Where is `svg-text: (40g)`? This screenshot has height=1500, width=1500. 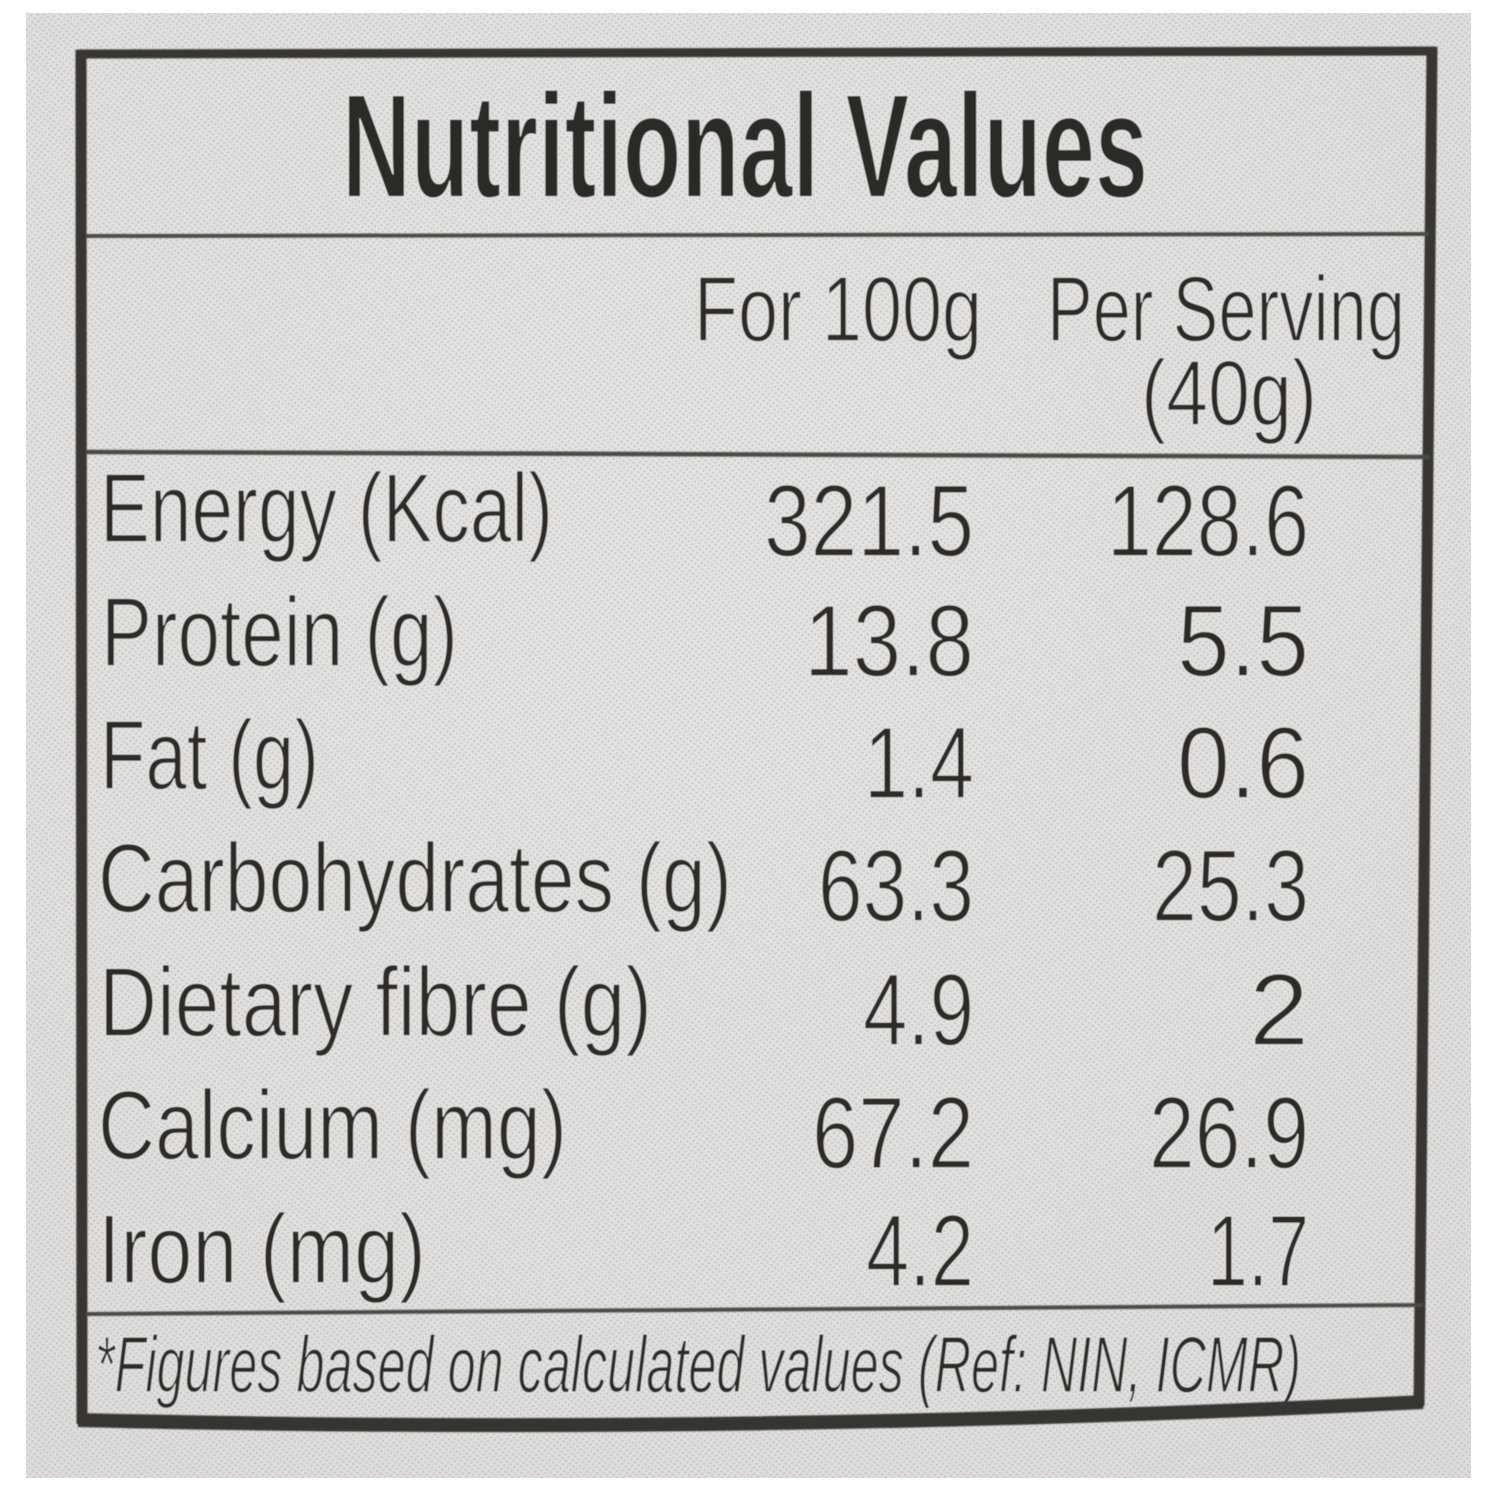 svg-text: (40g) is located at coordinates (1229, 393).